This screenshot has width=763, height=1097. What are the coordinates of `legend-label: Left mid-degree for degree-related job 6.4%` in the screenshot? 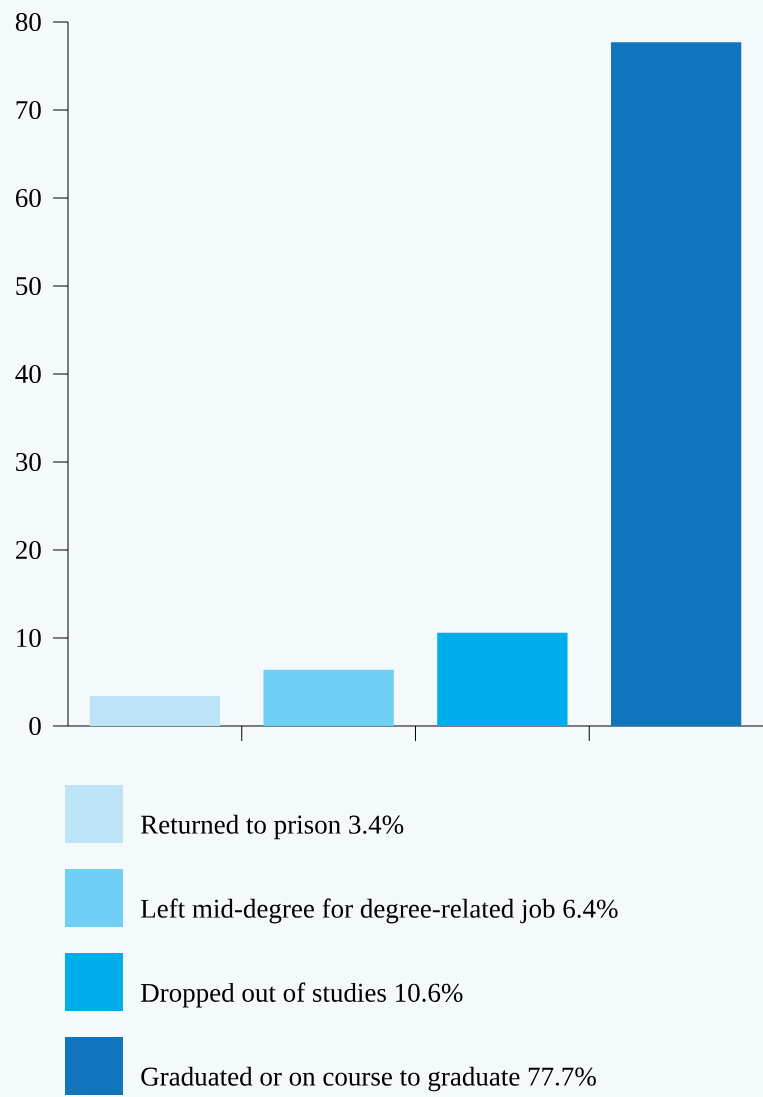 It's located at (379, 911).